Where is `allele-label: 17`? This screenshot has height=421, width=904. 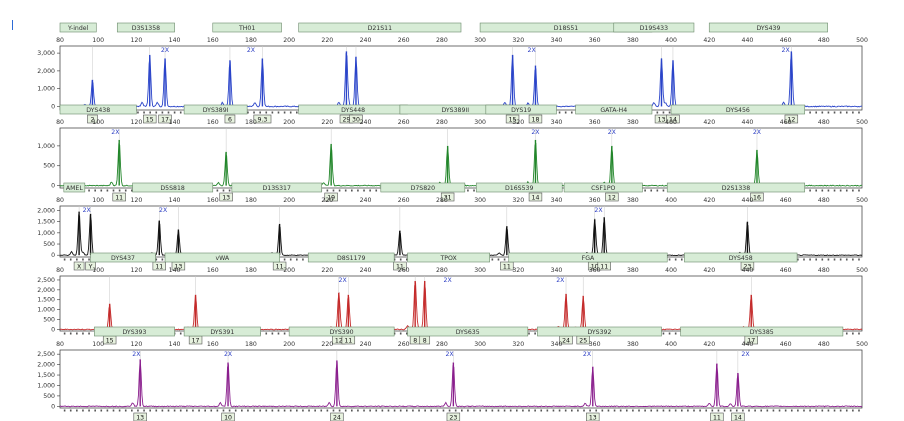
allele-label: 17 is located at coordinates (751, 340).